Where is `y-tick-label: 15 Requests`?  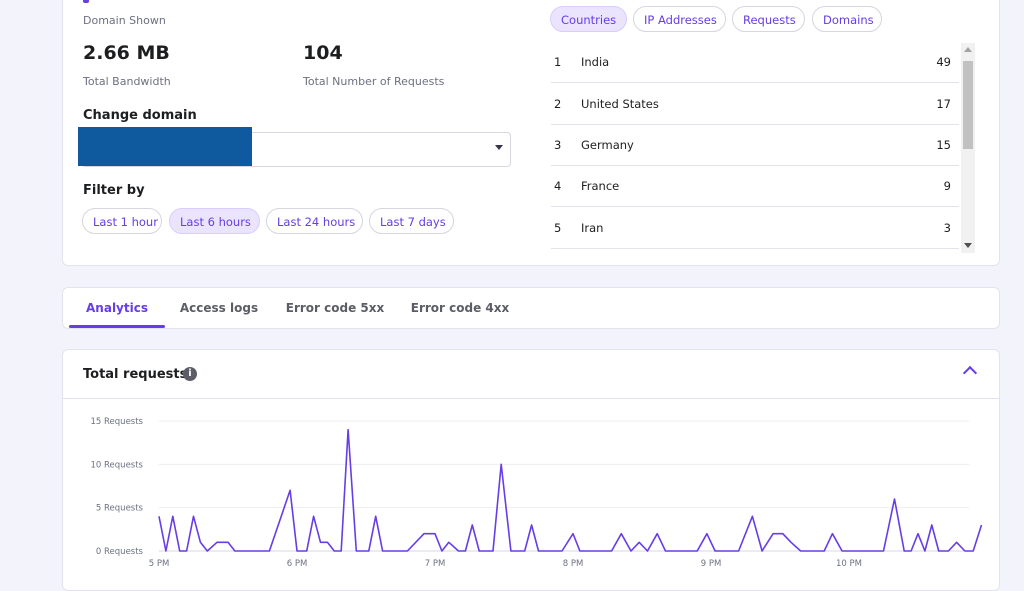
y-tick-label: 15 Requests is located at coordinates (117, 422).